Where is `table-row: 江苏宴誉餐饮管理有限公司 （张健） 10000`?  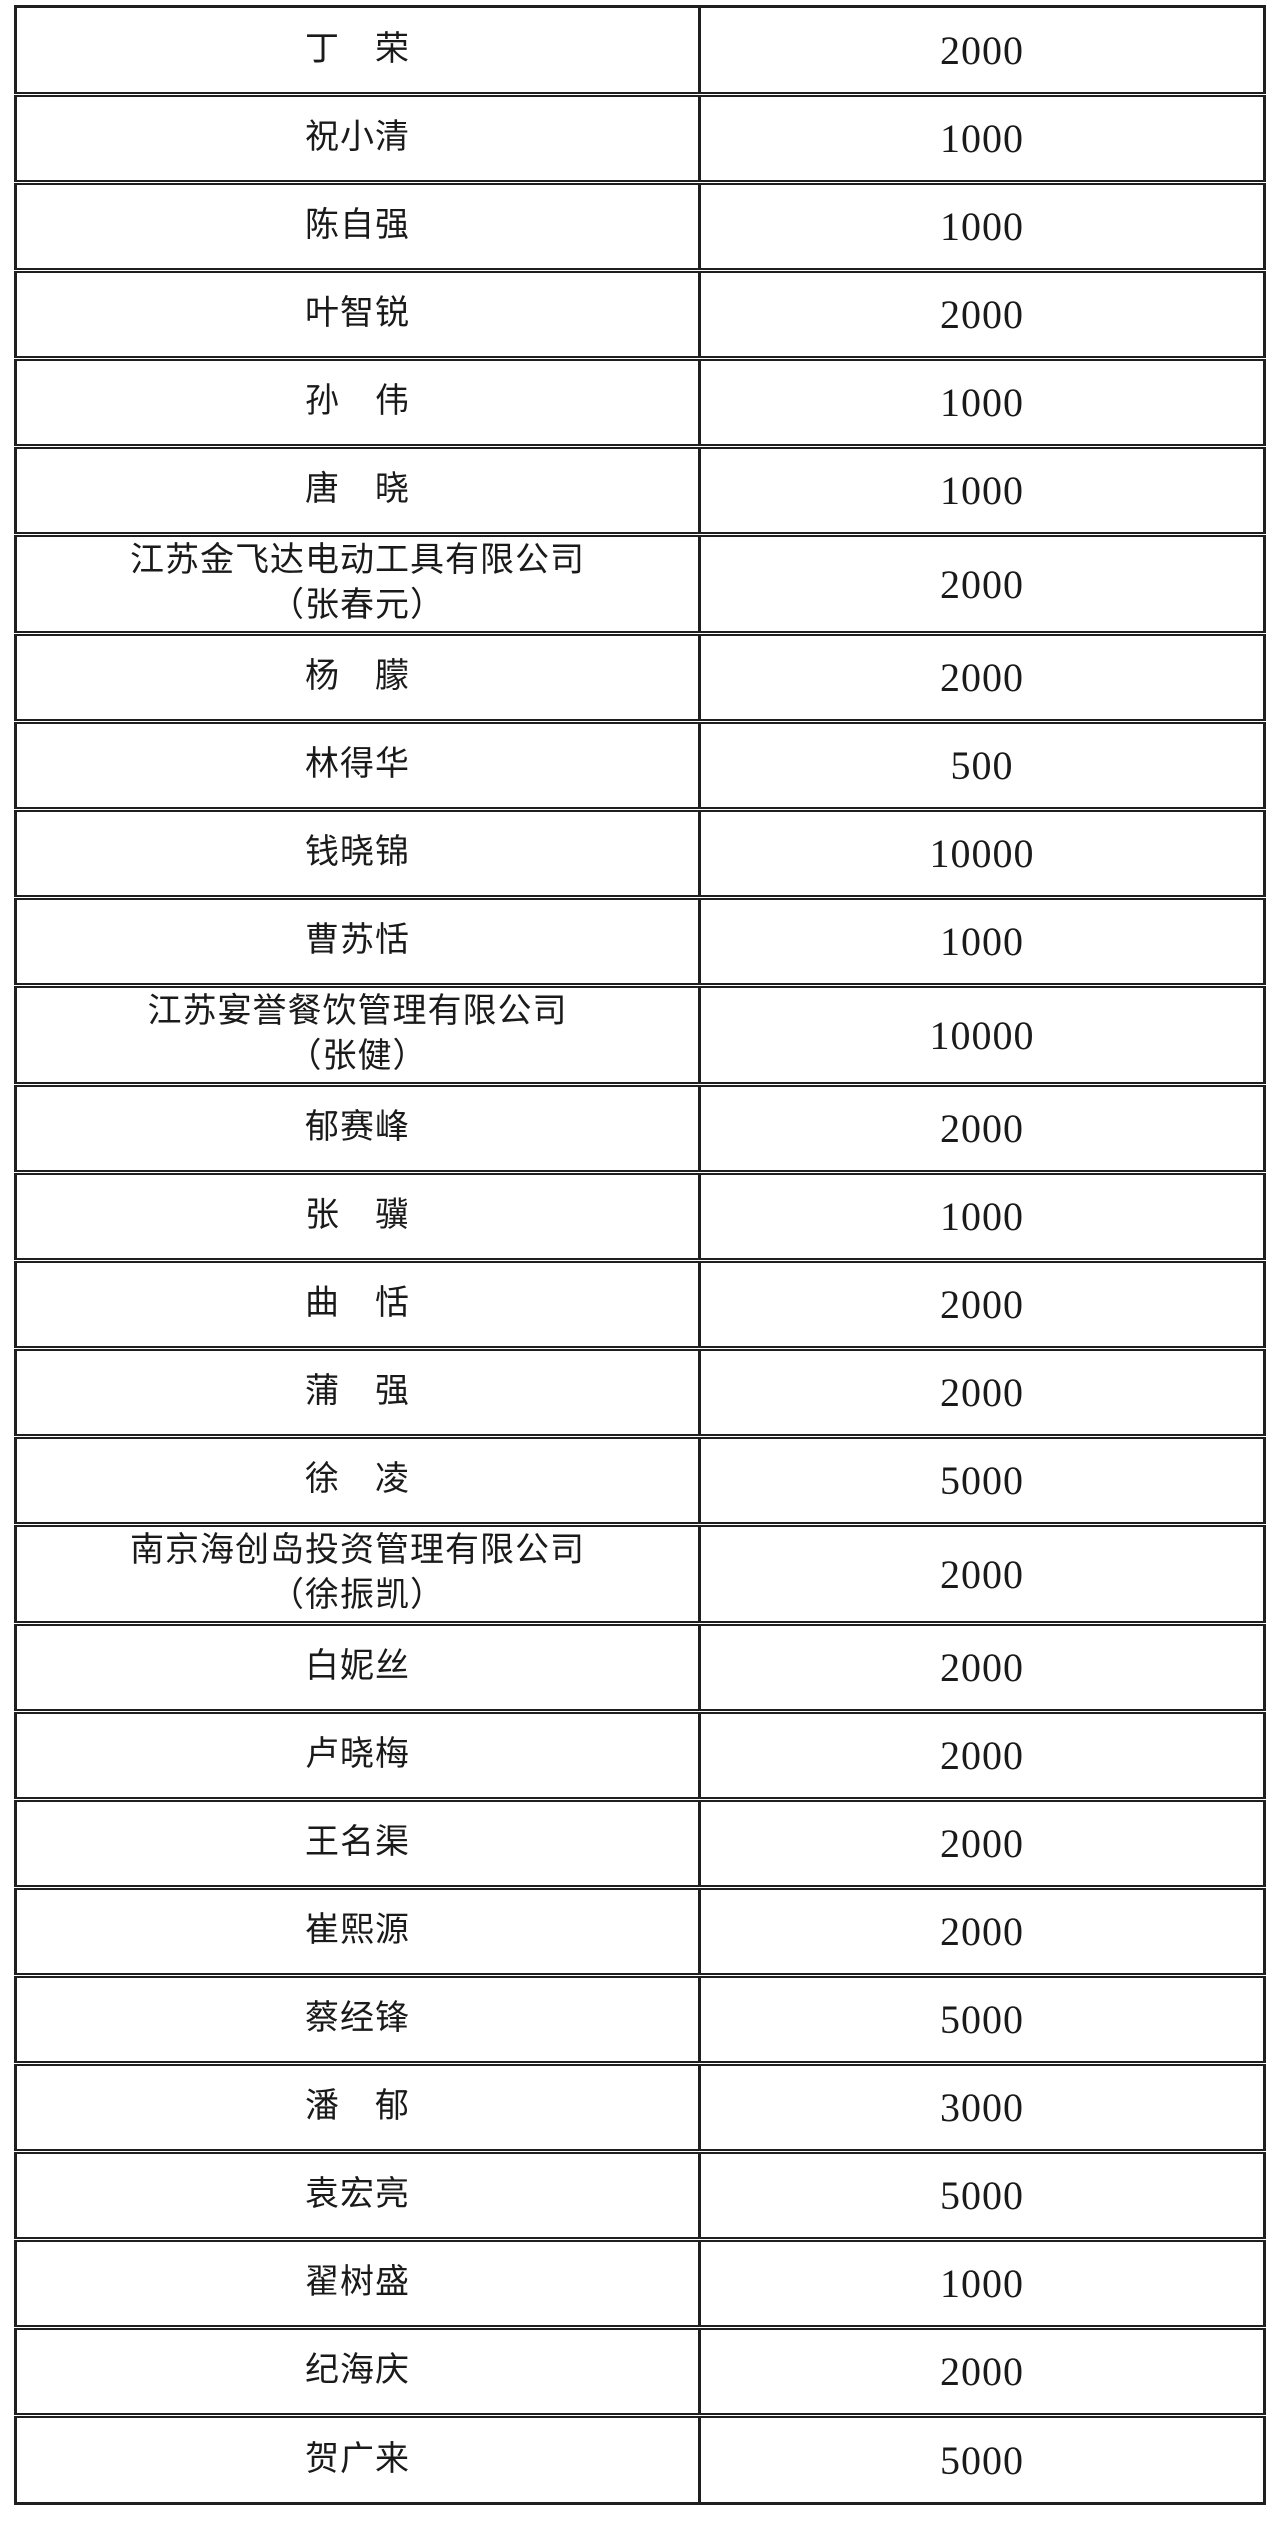 table-row: 江苏宴誉餐饮管理有限公司 （张健） 10000 is located at coordinates (640, 1034).